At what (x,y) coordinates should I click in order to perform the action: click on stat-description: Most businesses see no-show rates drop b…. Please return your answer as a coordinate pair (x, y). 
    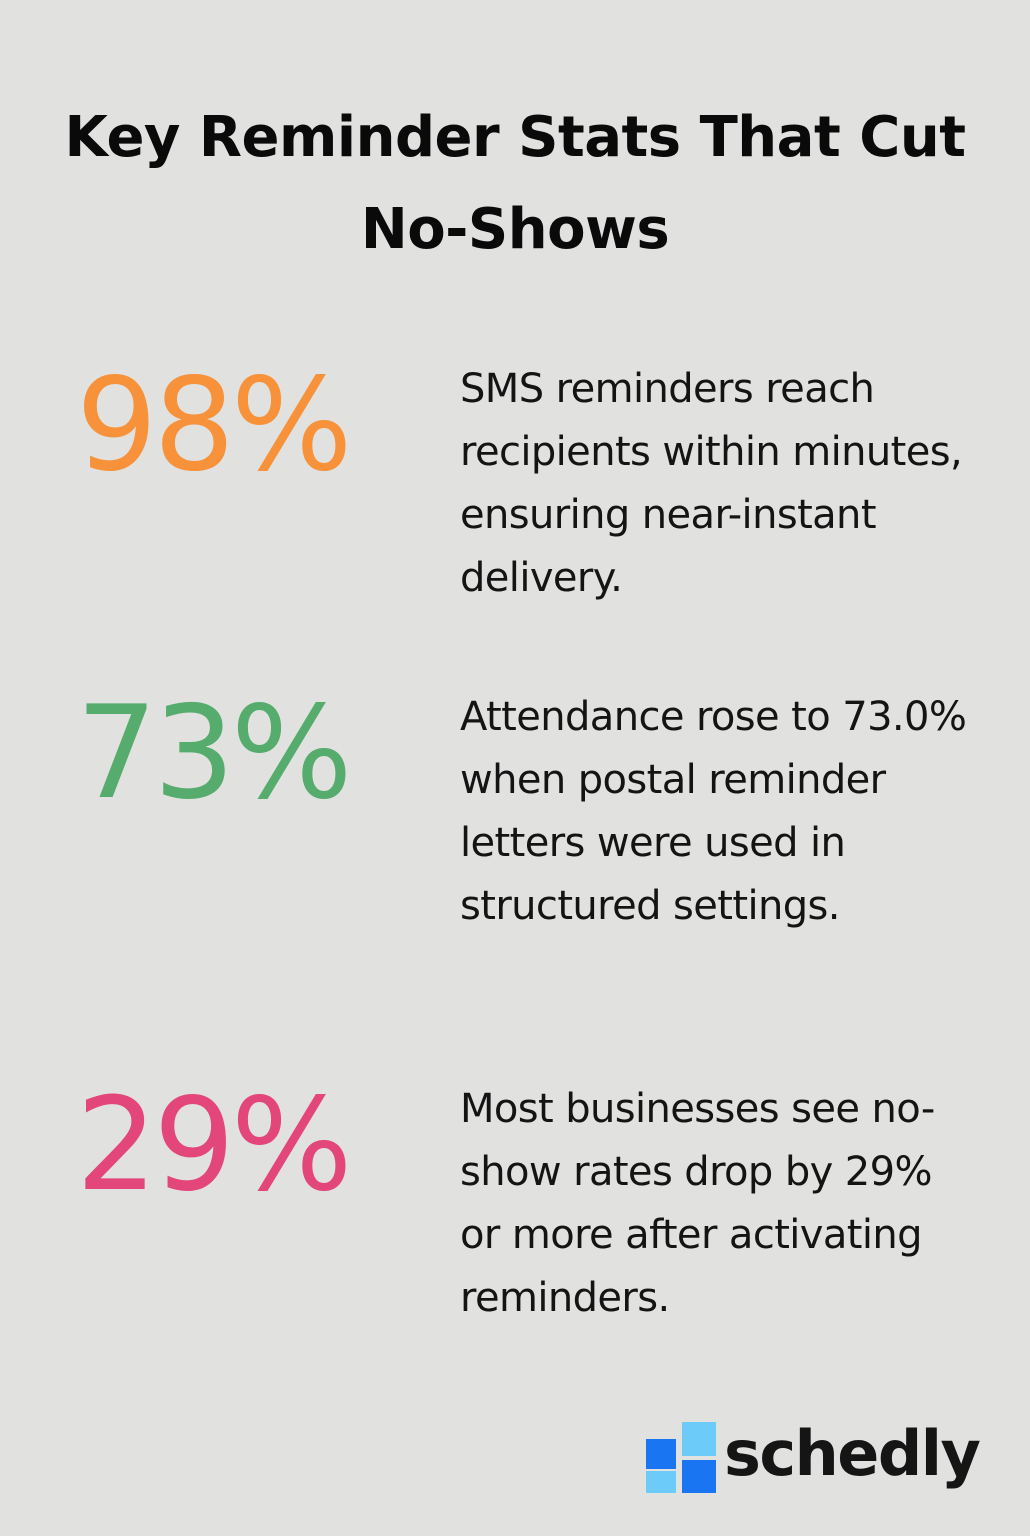
    Looking at the image, I should click on (697, 1203).